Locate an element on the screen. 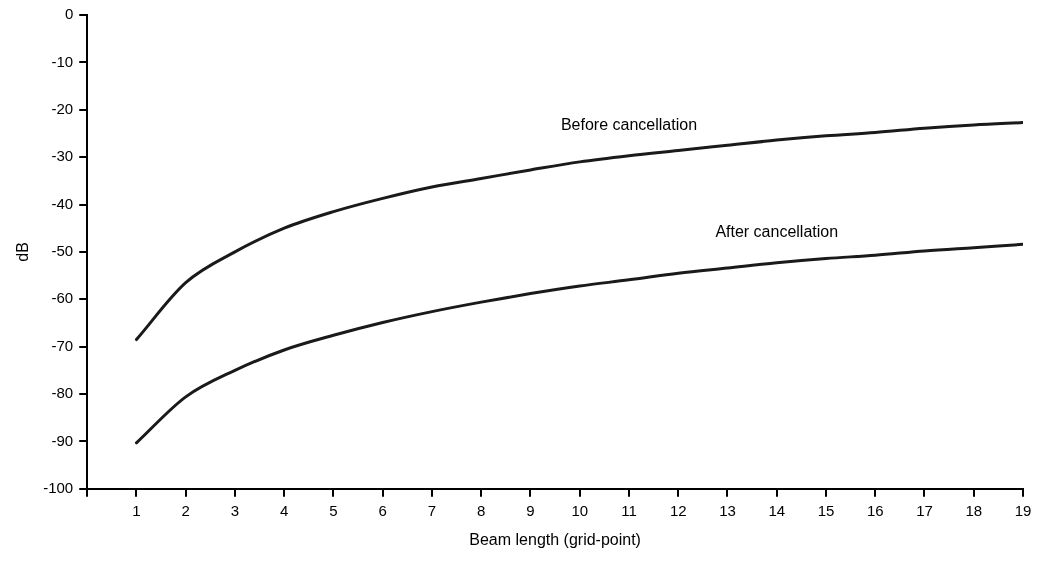 The width and height of the screenshot is (1061, 564). x-tick-label: 14 is located at coordinates (777, 510).